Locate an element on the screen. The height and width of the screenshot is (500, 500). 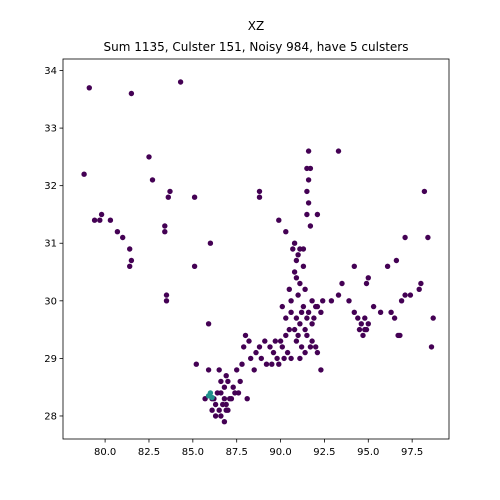
y-tick-label: 32 is located at coordinates (50, 186).